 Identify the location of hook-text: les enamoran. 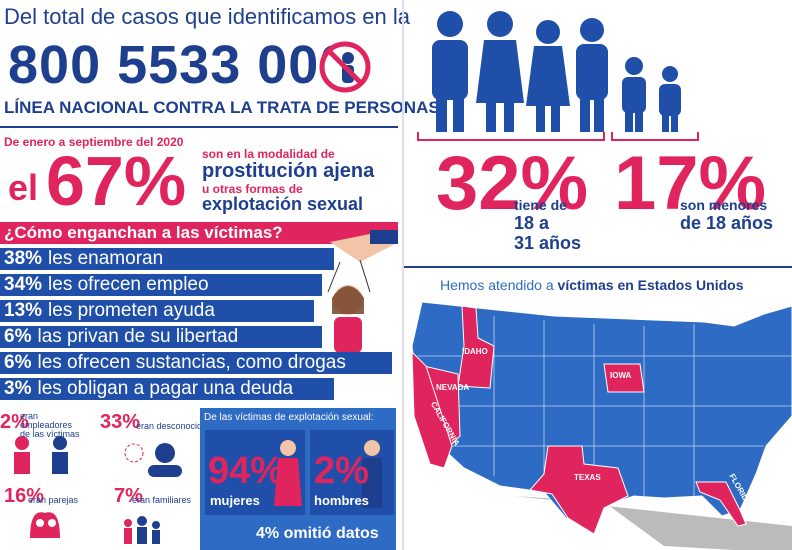
(106, 258).